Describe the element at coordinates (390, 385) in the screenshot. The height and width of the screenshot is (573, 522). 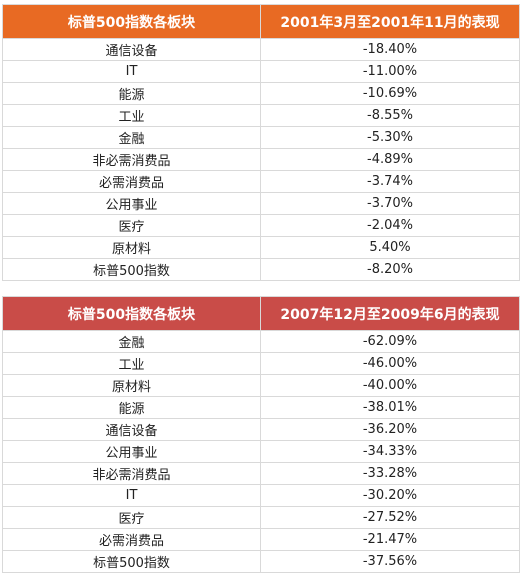
I see `performance-value-cell: -40.00%` at that location.